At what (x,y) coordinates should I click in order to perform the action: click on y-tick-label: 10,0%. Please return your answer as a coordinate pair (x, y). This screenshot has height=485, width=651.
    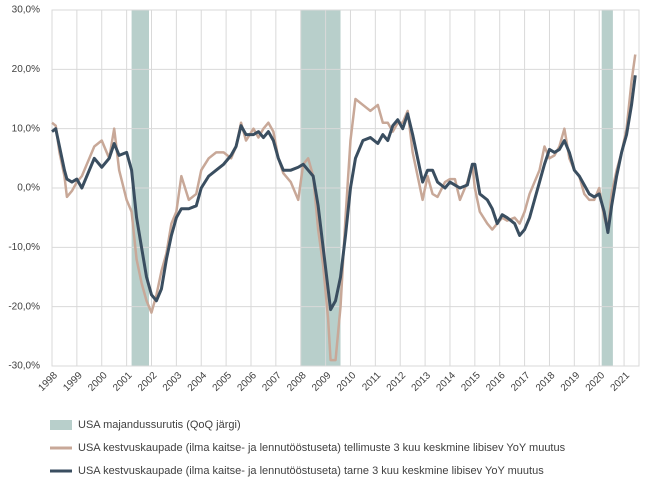
    Looking at the image, I should click on (26, 128).